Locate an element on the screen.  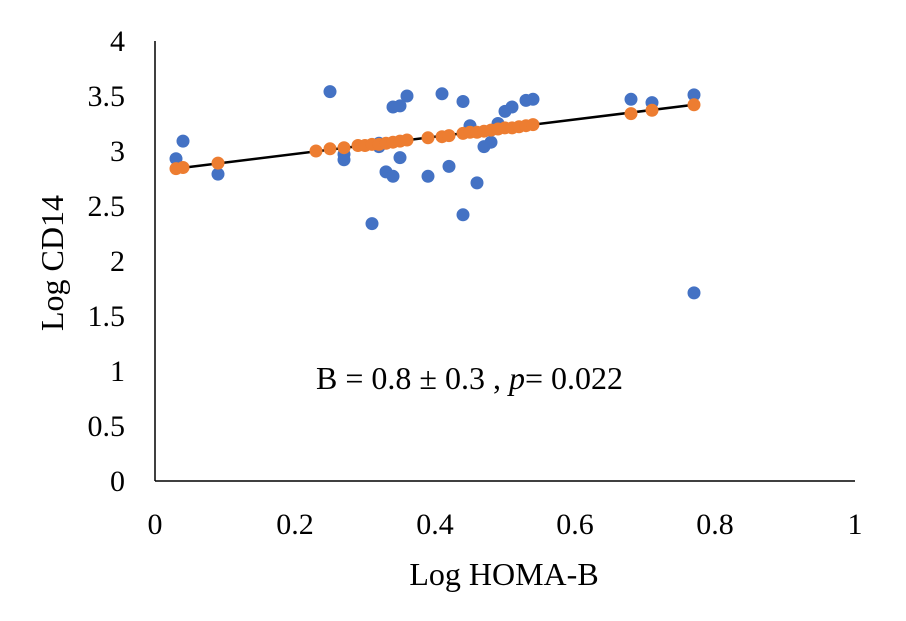
annotation-p-symbol: p is located at coordinates (516, 378).